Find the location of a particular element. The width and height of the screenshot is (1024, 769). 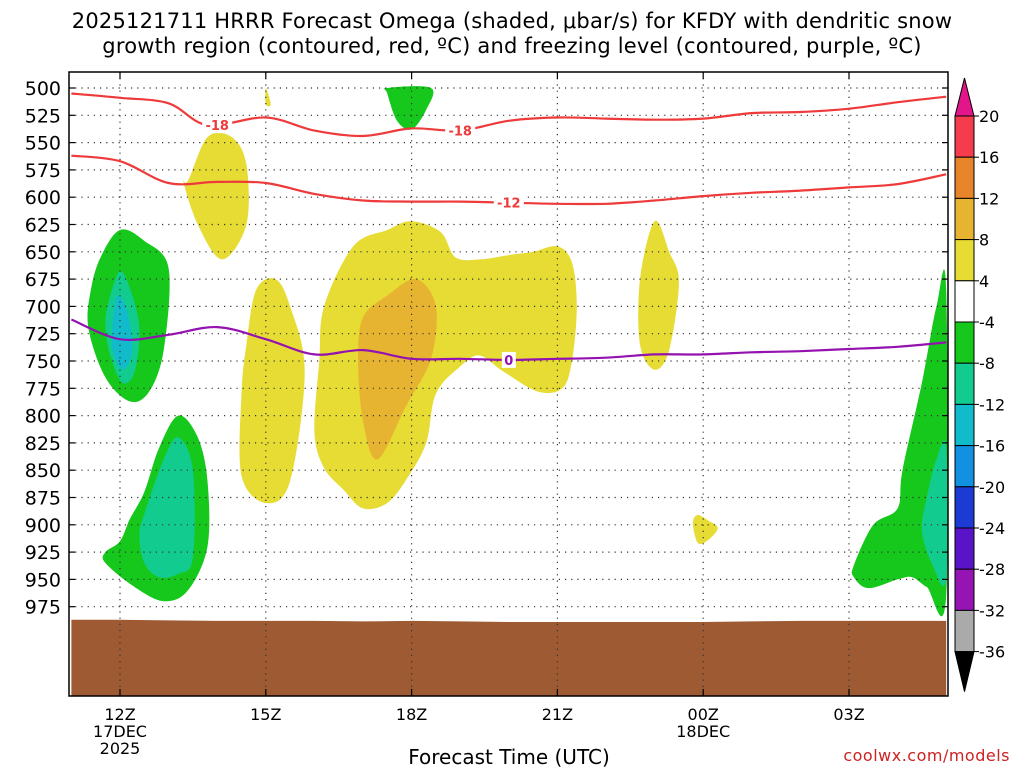

colorbar-label-8: -16 is located at coordinates (992, 446).